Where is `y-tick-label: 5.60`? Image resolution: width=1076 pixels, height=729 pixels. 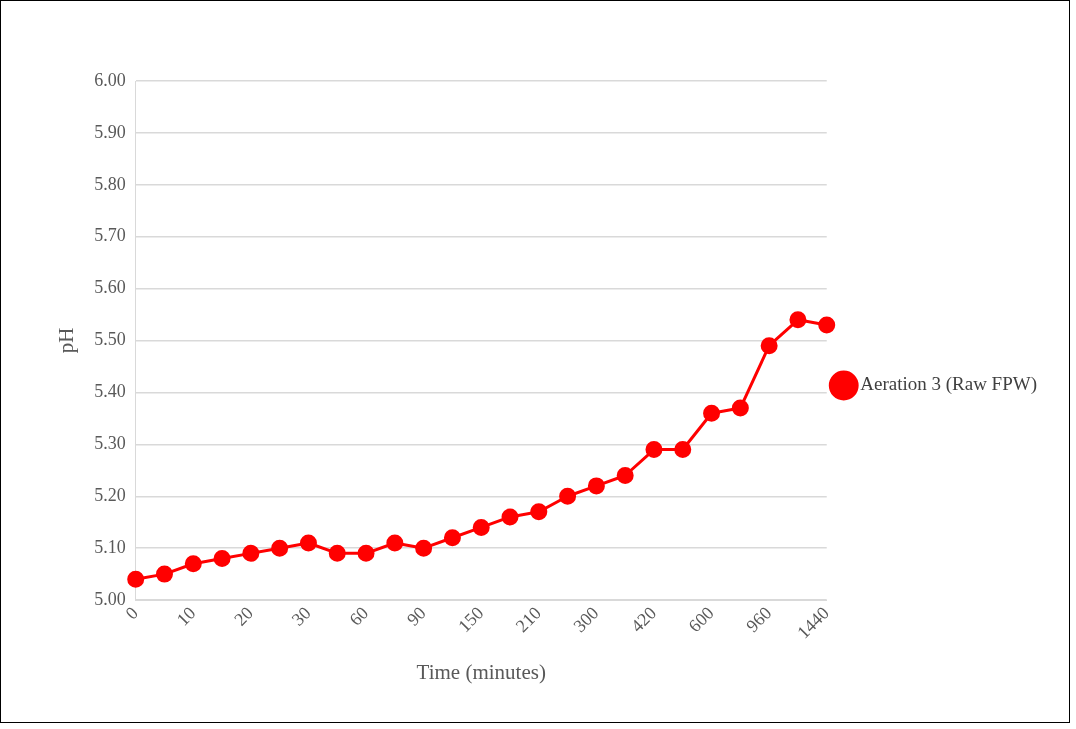
y-tick-label: 5.60 is located at coordinates (110, 287).